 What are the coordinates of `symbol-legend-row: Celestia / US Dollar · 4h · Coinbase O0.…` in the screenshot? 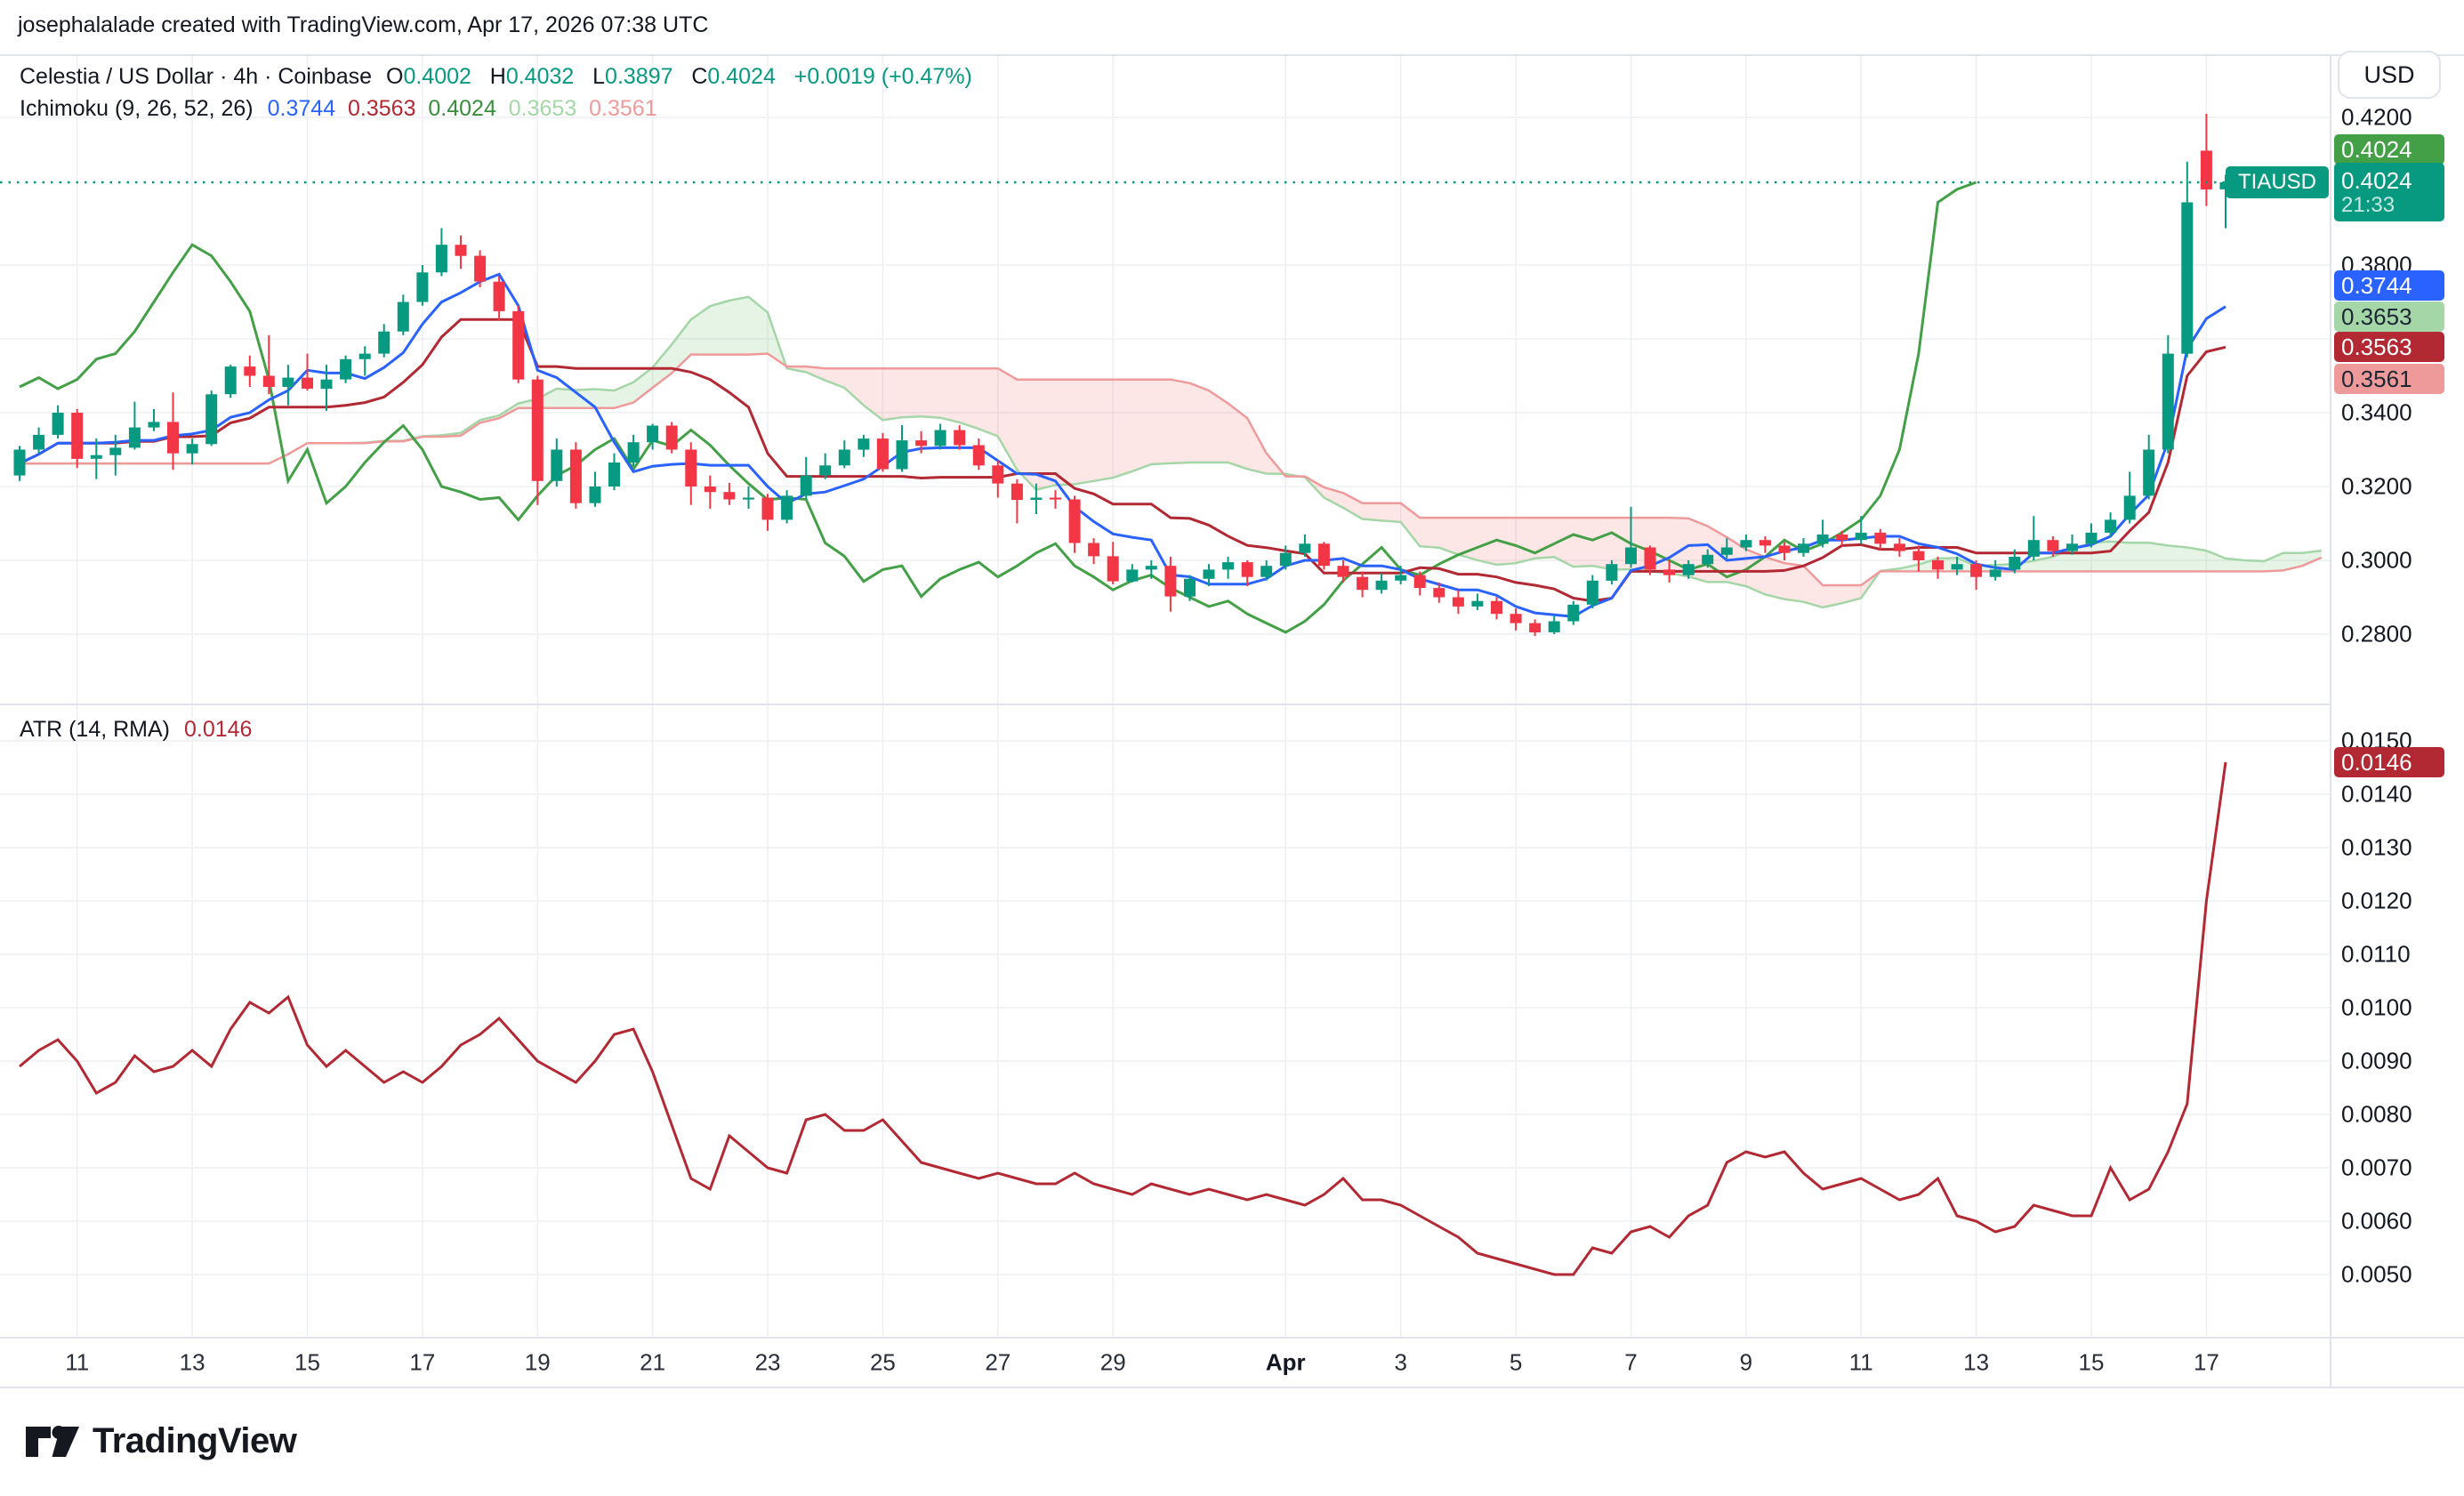 It's located at (496, 77).